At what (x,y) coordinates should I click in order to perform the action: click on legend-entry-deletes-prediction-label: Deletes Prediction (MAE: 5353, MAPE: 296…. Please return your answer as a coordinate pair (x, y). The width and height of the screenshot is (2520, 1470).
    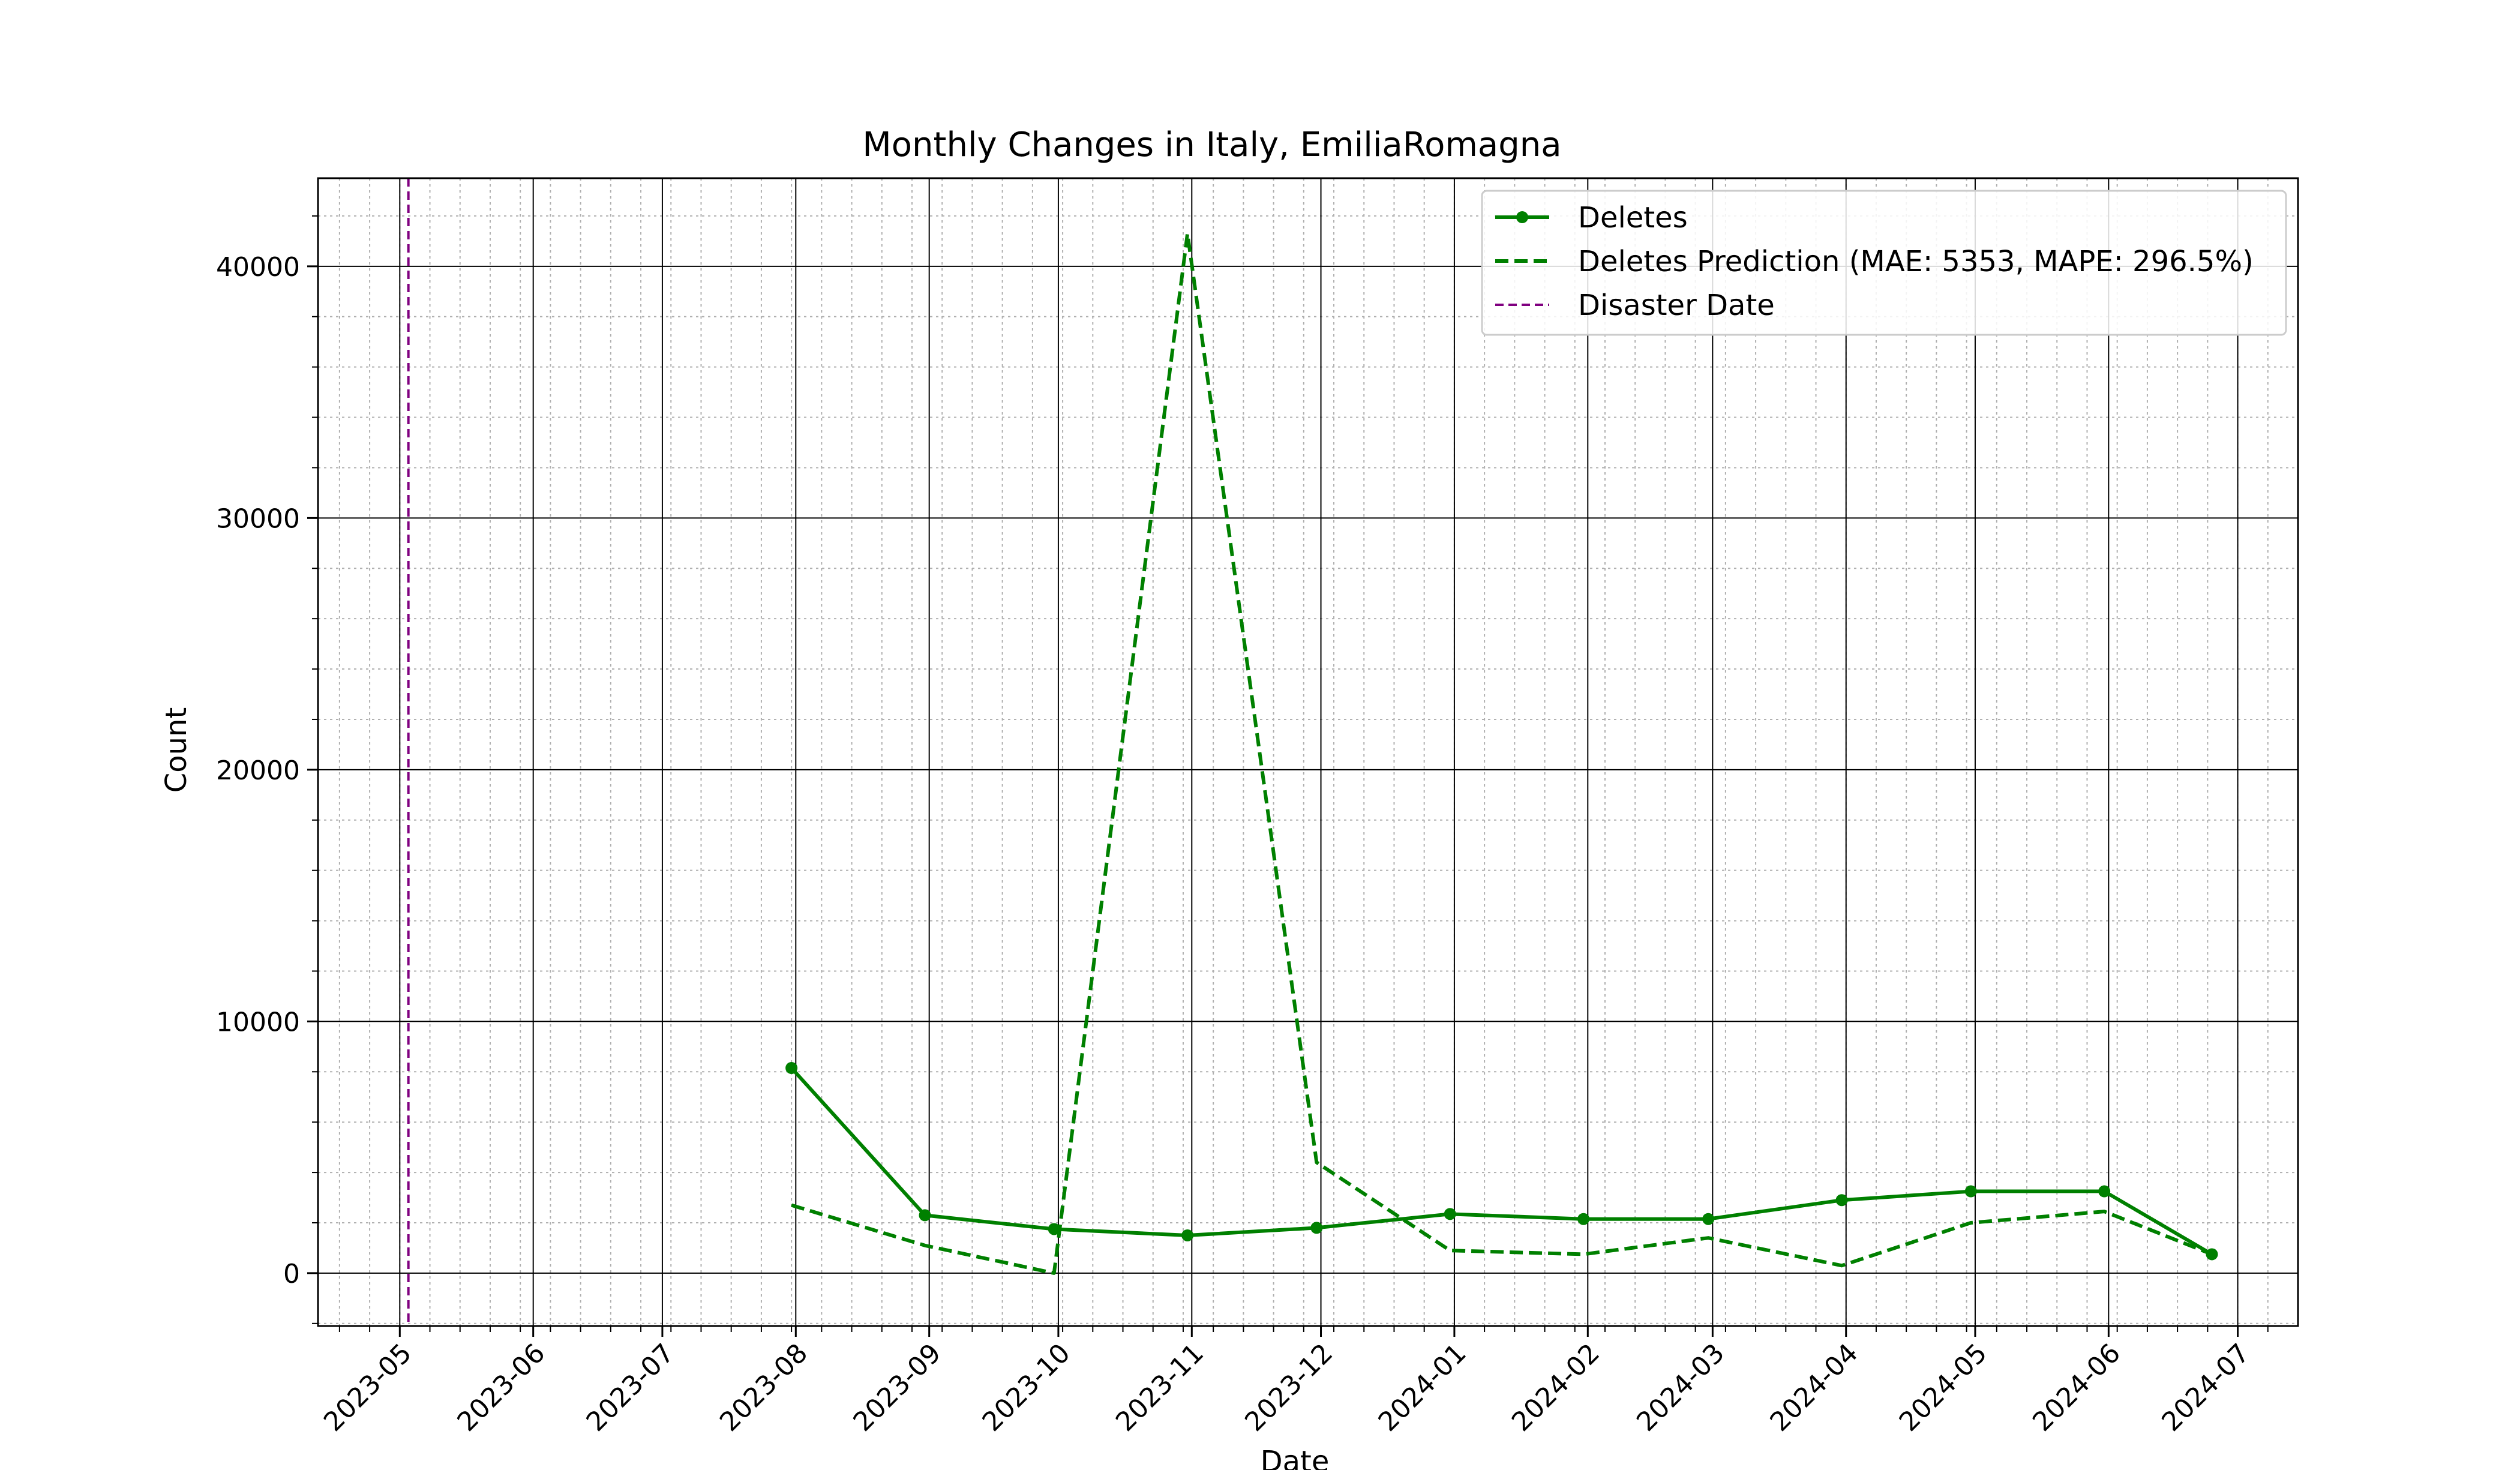
    Looking at the image, I should click on (1916, 261).